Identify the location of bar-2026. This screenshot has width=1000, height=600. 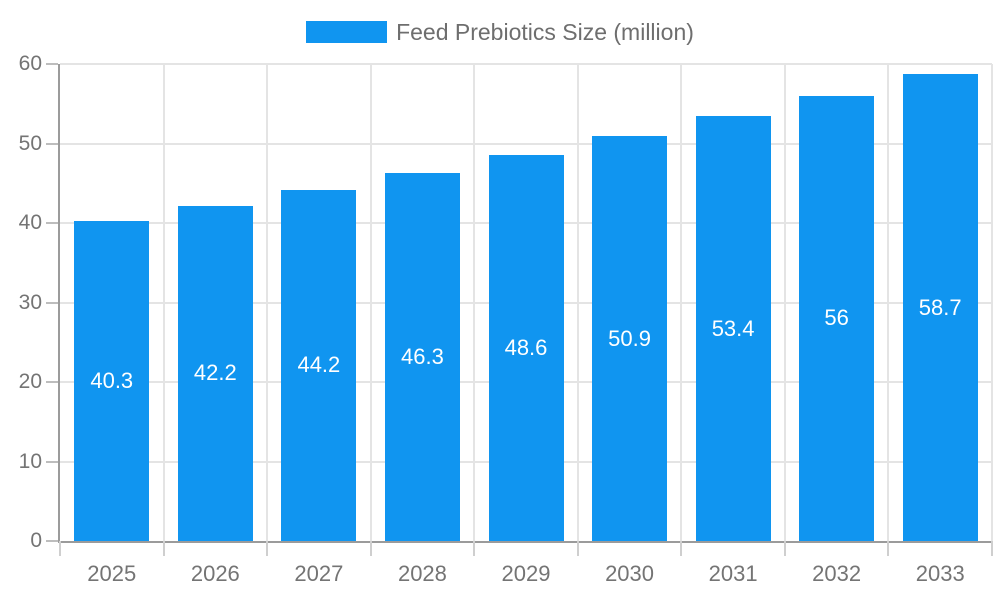
(215, 373).